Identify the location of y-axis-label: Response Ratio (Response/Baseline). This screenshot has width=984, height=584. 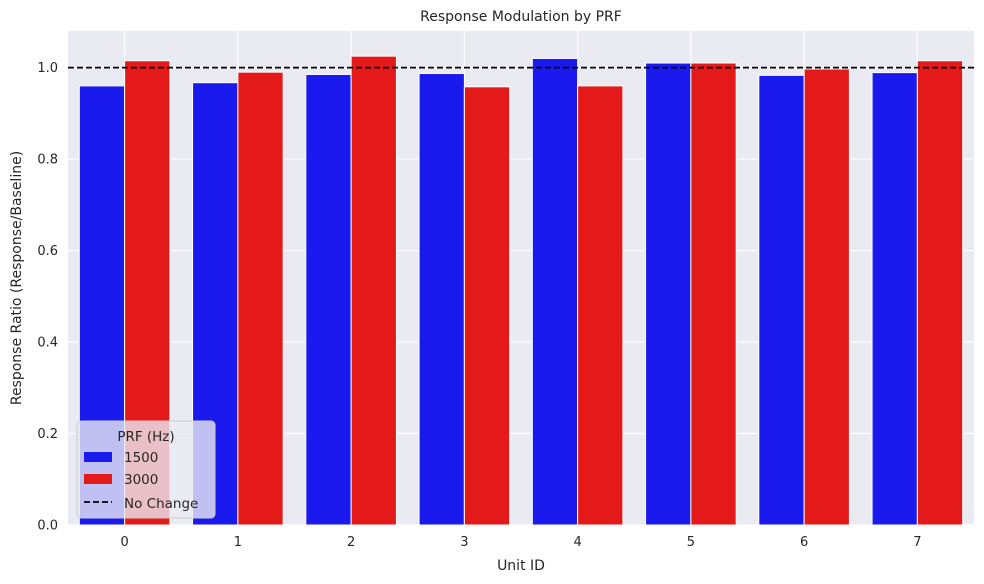
(17, 278).